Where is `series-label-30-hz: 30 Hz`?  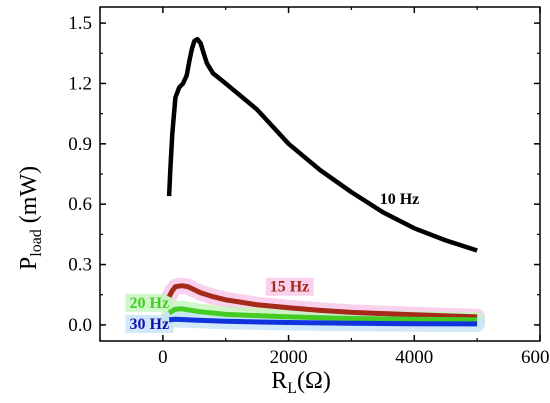
series-label-30-hz: 30 Hz is located at coordinates (150, 324).